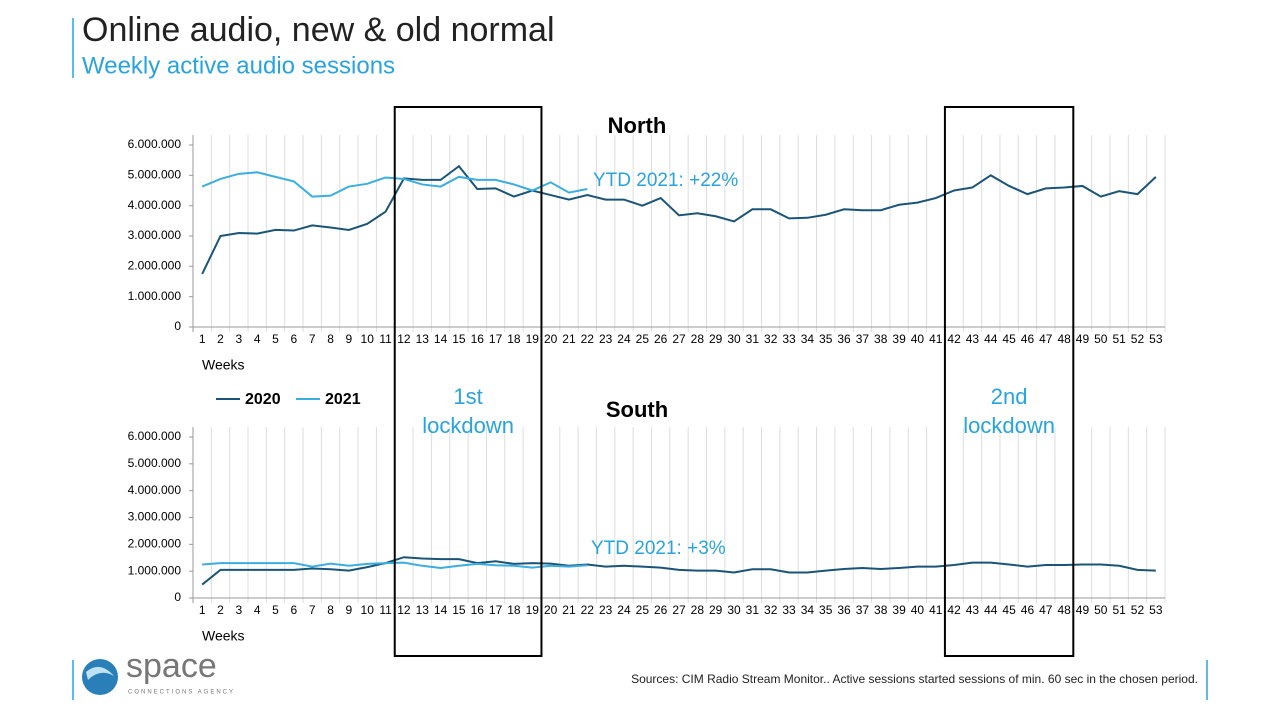  Describe the element at coordinates (514, 339) in the screenshot. I see `x-tick-label: 18` at that location.